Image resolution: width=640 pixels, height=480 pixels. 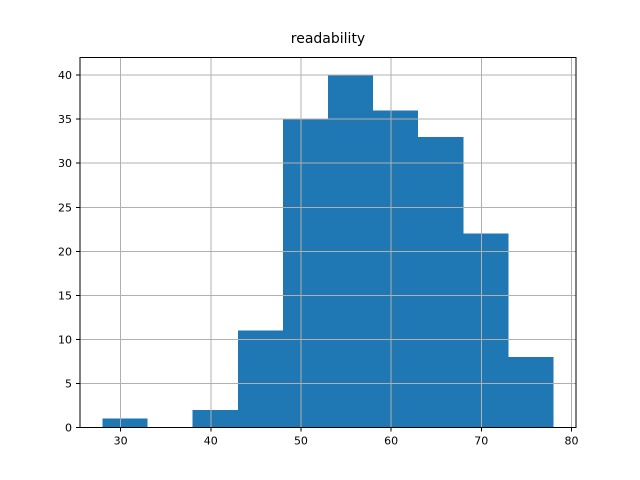 I want to click on x-tick-label: 80, so click(x=571, y=441).